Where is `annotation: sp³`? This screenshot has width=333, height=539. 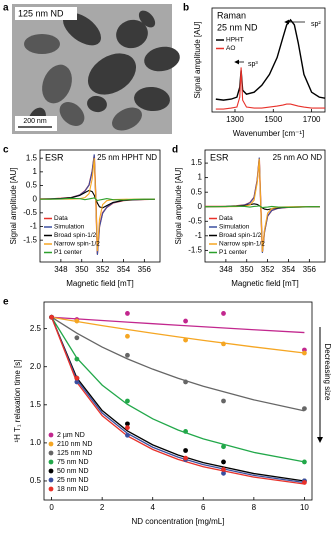 annotation: sp³ is located at coordinates (253, 64).